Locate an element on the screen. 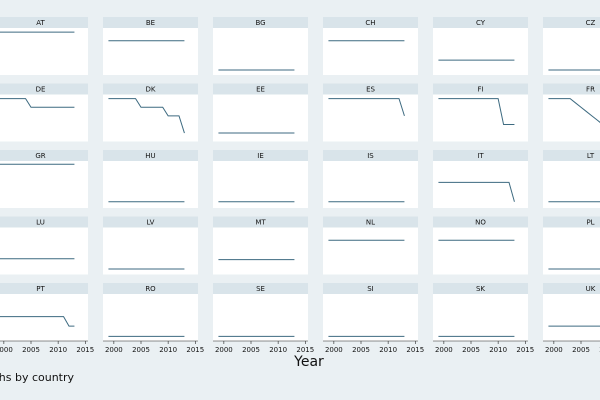 The height and width of the screenshot is (400, 600). panel-title: ES is located at coordinates (370, 90).